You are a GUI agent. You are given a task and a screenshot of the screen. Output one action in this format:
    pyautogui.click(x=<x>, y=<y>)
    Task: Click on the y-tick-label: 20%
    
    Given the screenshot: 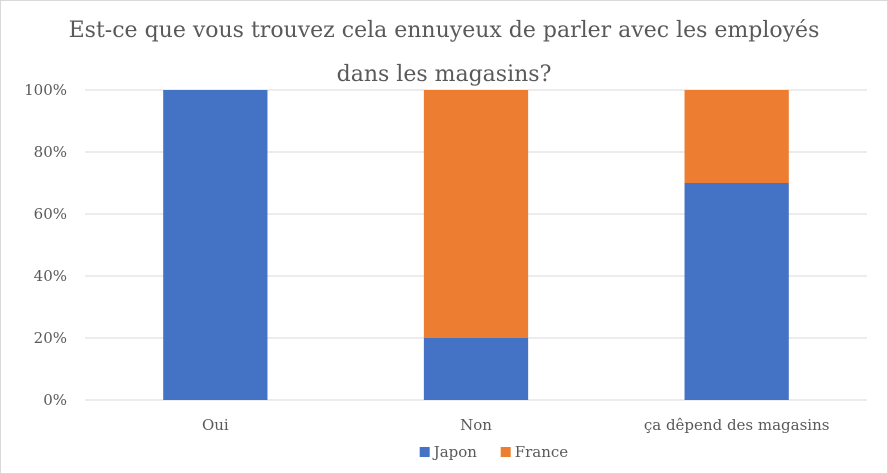 What is the action you would take?
    pyautogui.click(x=50, y=338)
    